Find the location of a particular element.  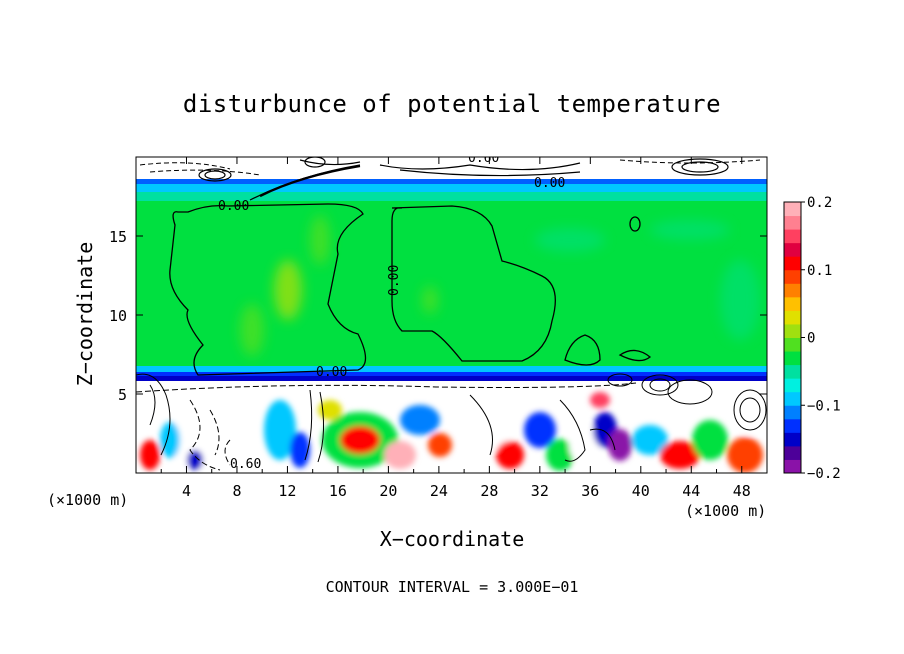

x-tick-label: 12 is located at coordinates (287, 491).